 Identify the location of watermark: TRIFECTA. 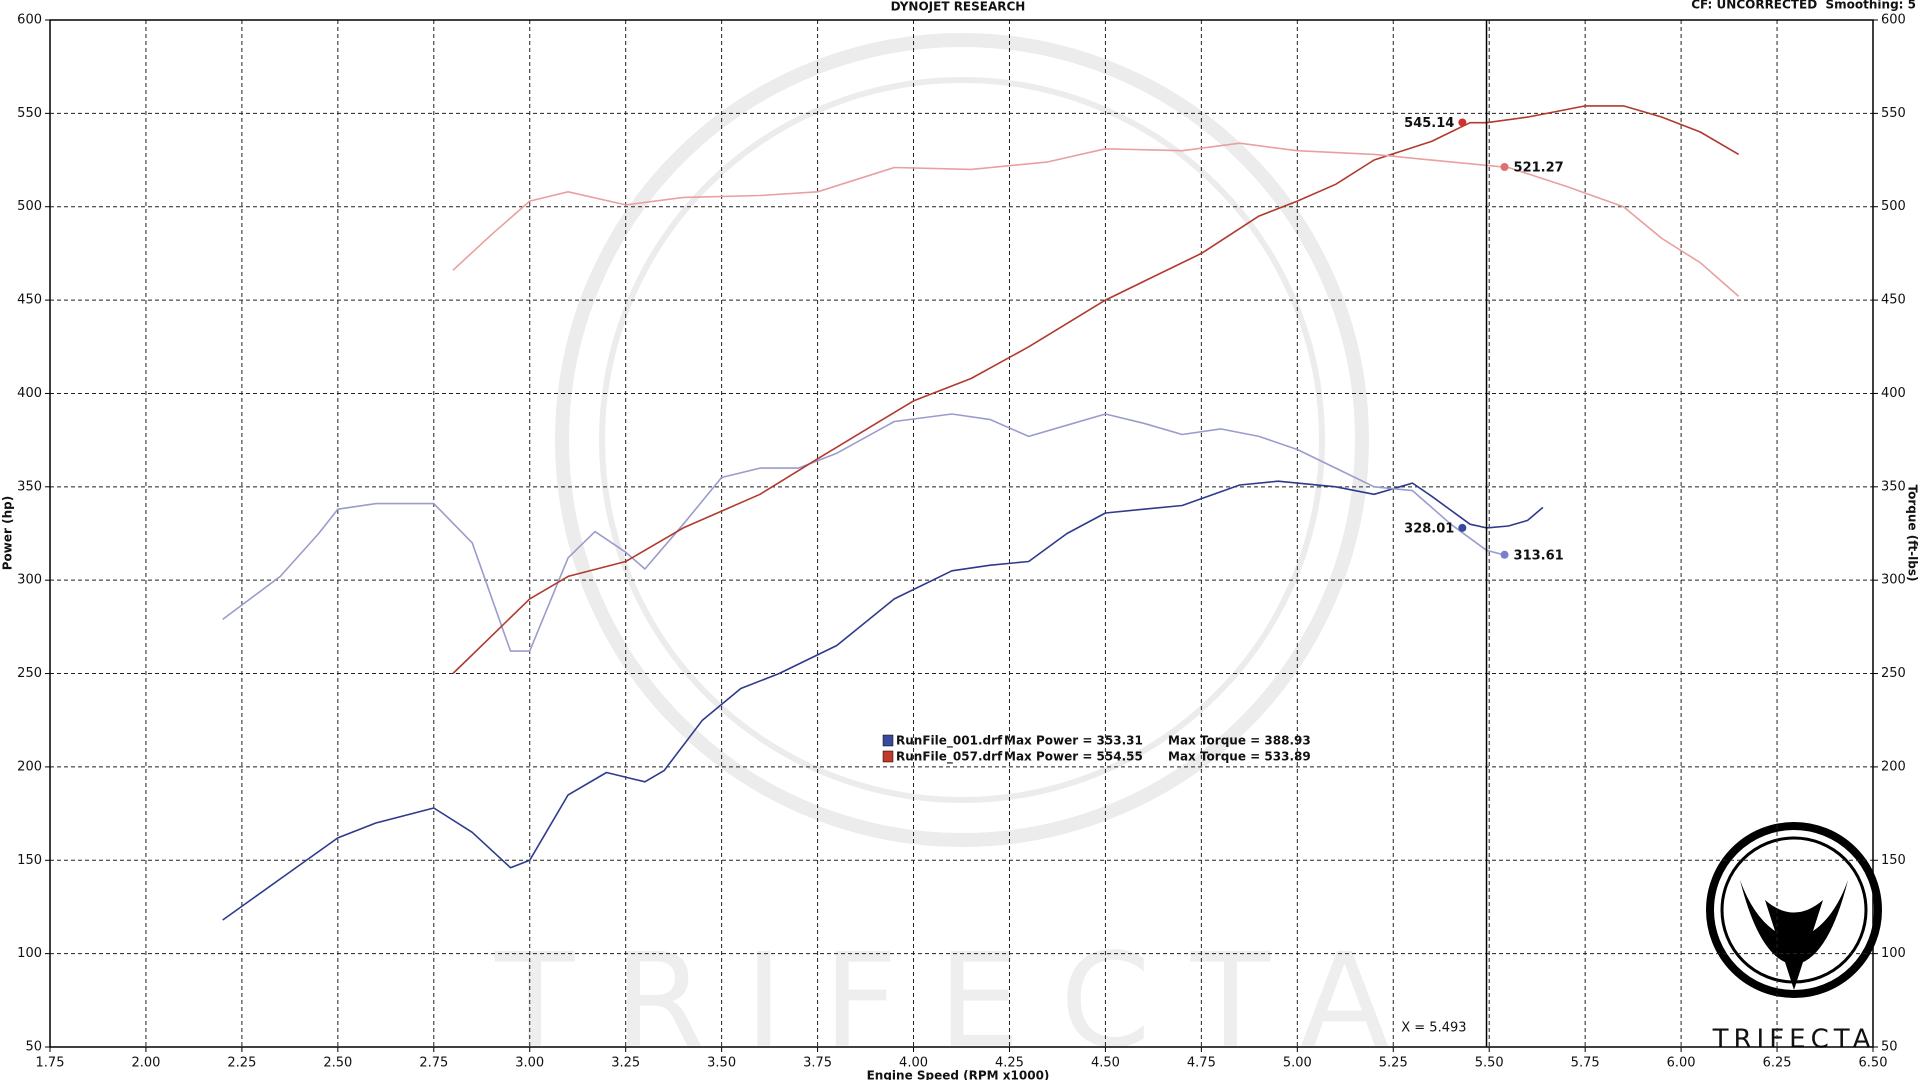
(961, 1001).